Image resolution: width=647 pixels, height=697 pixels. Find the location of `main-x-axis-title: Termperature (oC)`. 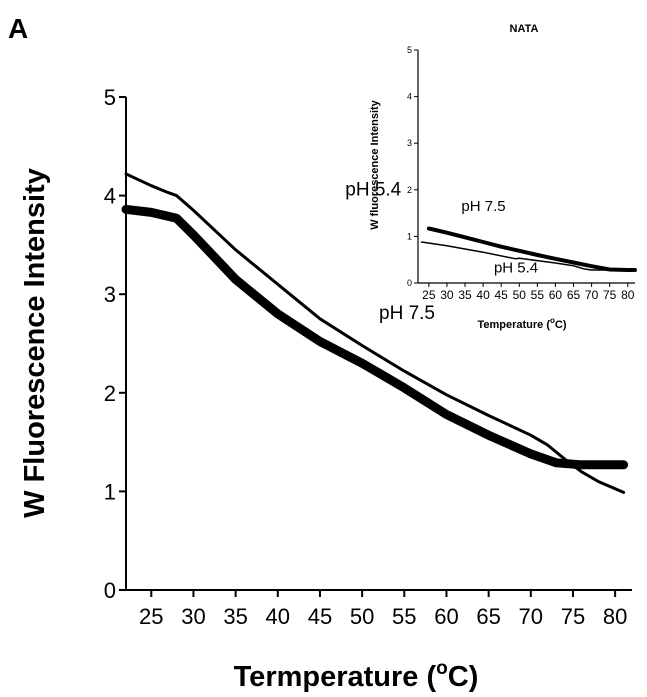

main-x-axis-title: Termperature (oC) is located at coordinates (356, 675).